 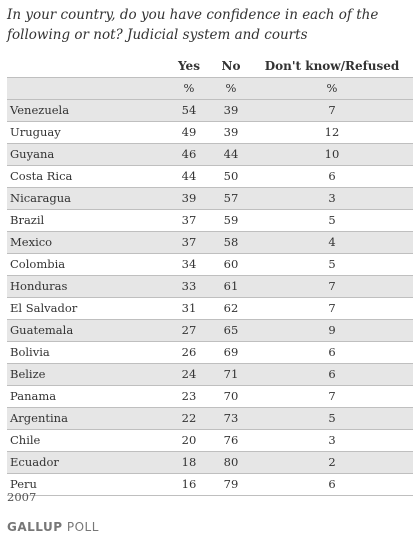 I want to click on no-cell: 70, so click(x=231, y=396).